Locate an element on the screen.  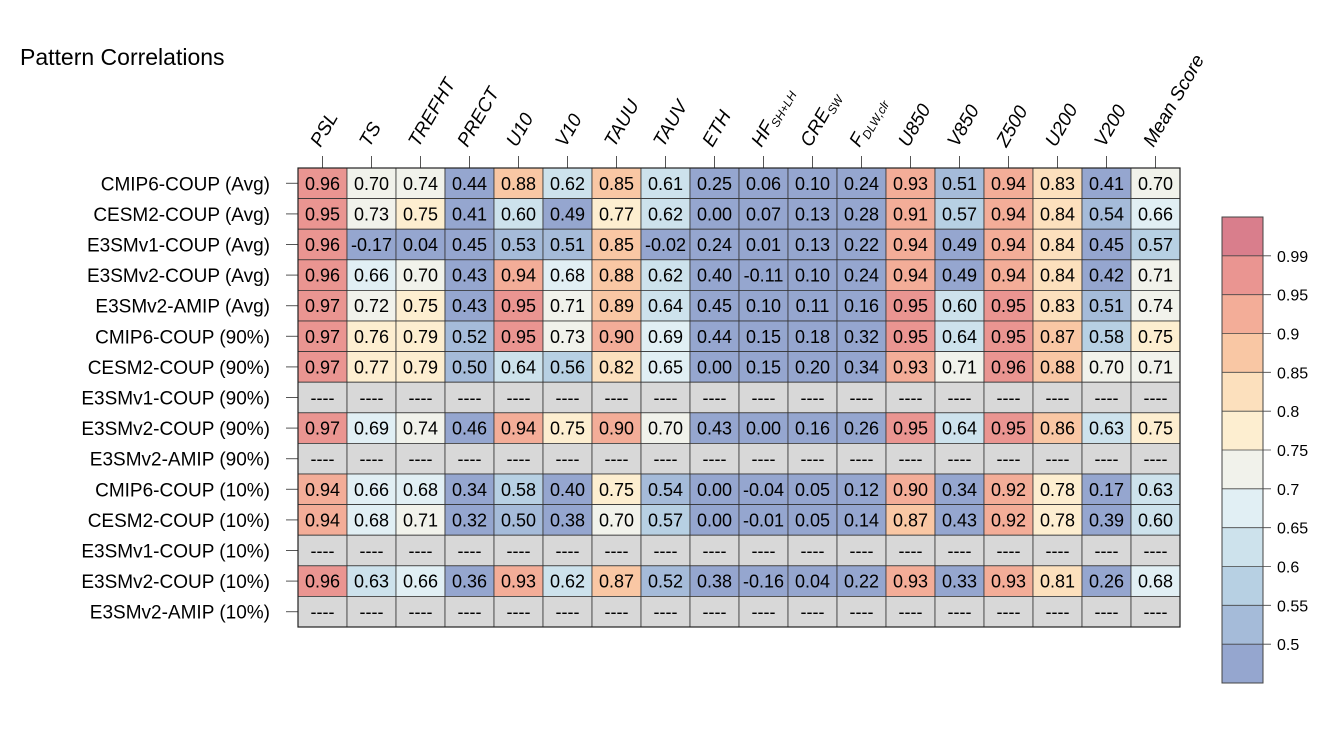
cell-value: 0.82 is located at coordinates (616, 367).